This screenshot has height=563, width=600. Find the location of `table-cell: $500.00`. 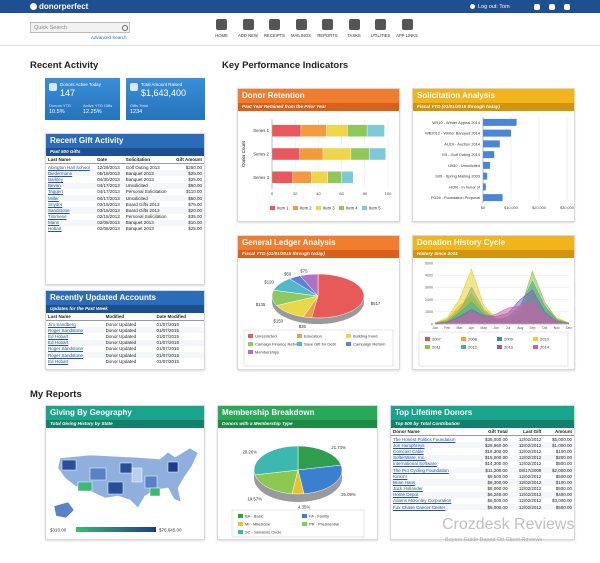

table-cell: $500.00 is located at coordinates (563, 476).